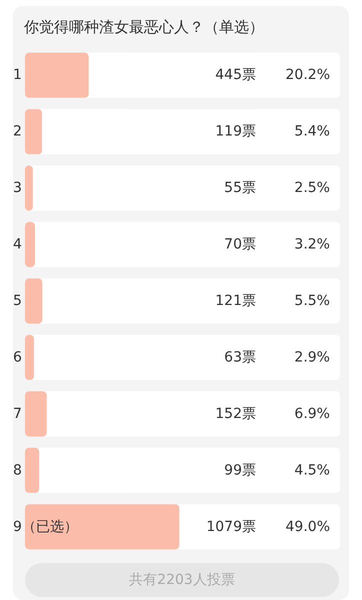 The image size is (362, 600). Describe the element at coordinates (231, 526) in the screenshot. I see `data-label: 1079票` at that location.